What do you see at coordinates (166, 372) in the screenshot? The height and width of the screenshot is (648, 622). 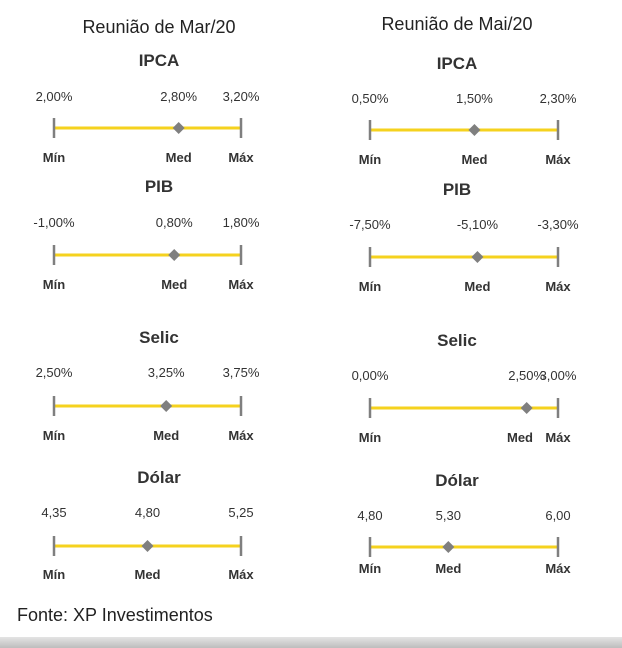 I see `med-value-label: 3,25%` at bounding box center [166, 372].